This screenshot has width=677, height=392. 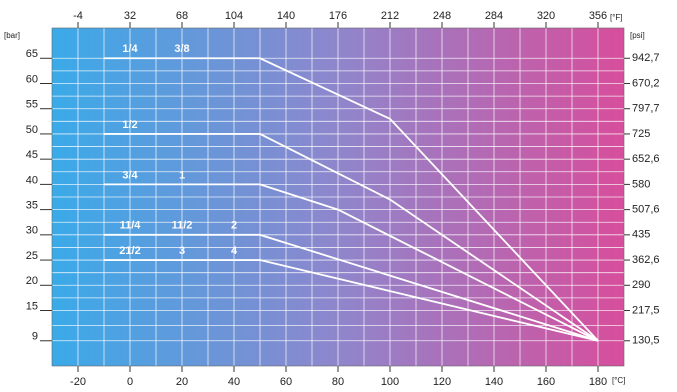 What do you see at coordinates (646, 109) in the screenshot?
I see `y2-tick-label: 797,7` at bounding box center [646, 109].